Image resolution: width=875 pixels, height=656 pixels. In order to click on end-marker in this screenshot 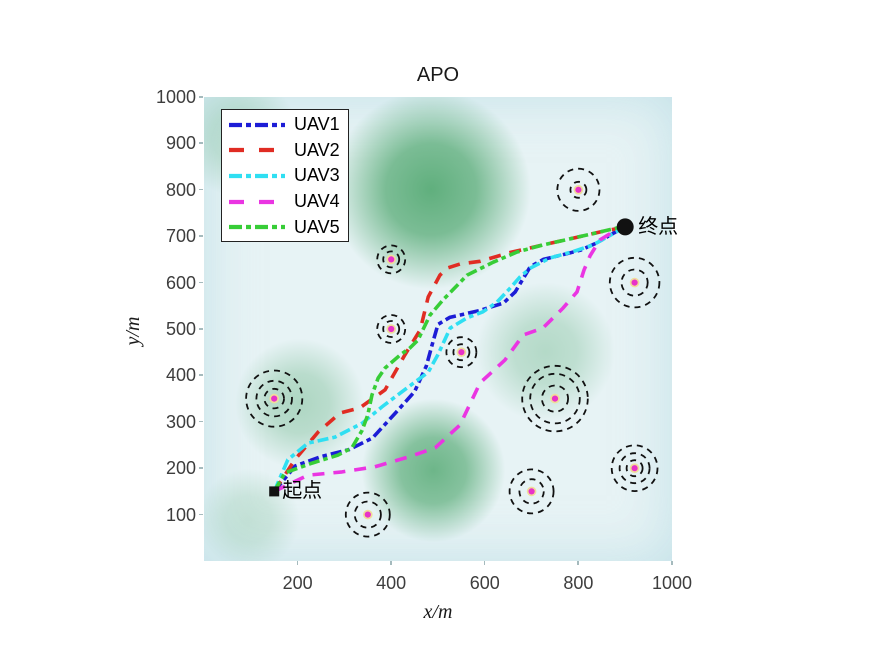, I will do `click(625, 227)`.